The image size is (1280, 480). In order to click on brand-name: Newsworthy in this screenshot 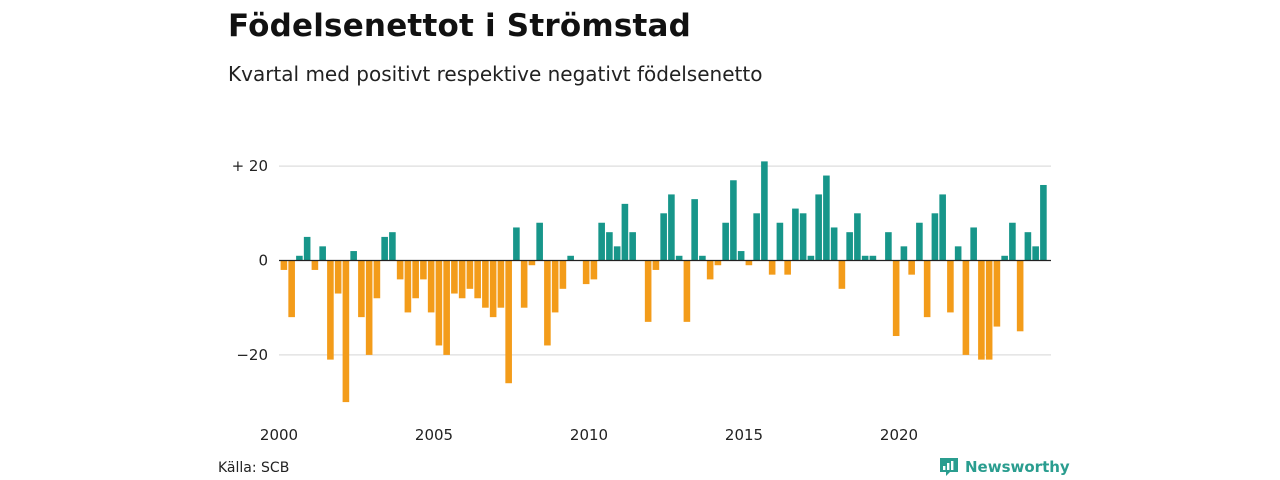, I will do `click(1017, 467)`.